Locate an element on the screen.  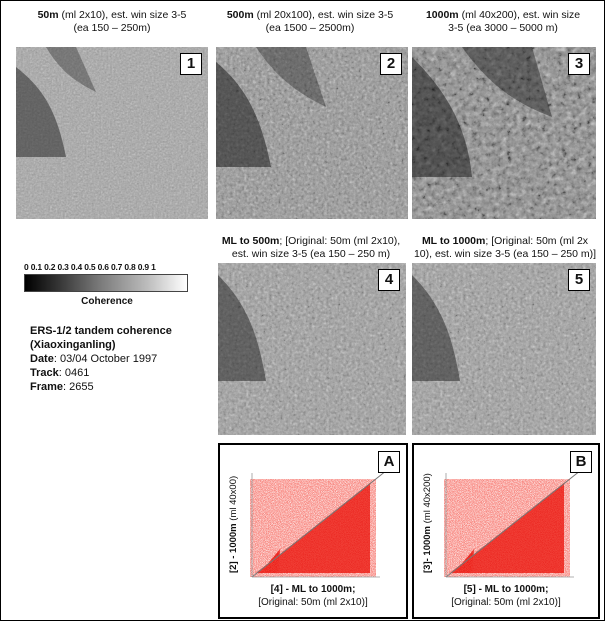
scatter-label-badge: B is located at coordinates (581, 462).